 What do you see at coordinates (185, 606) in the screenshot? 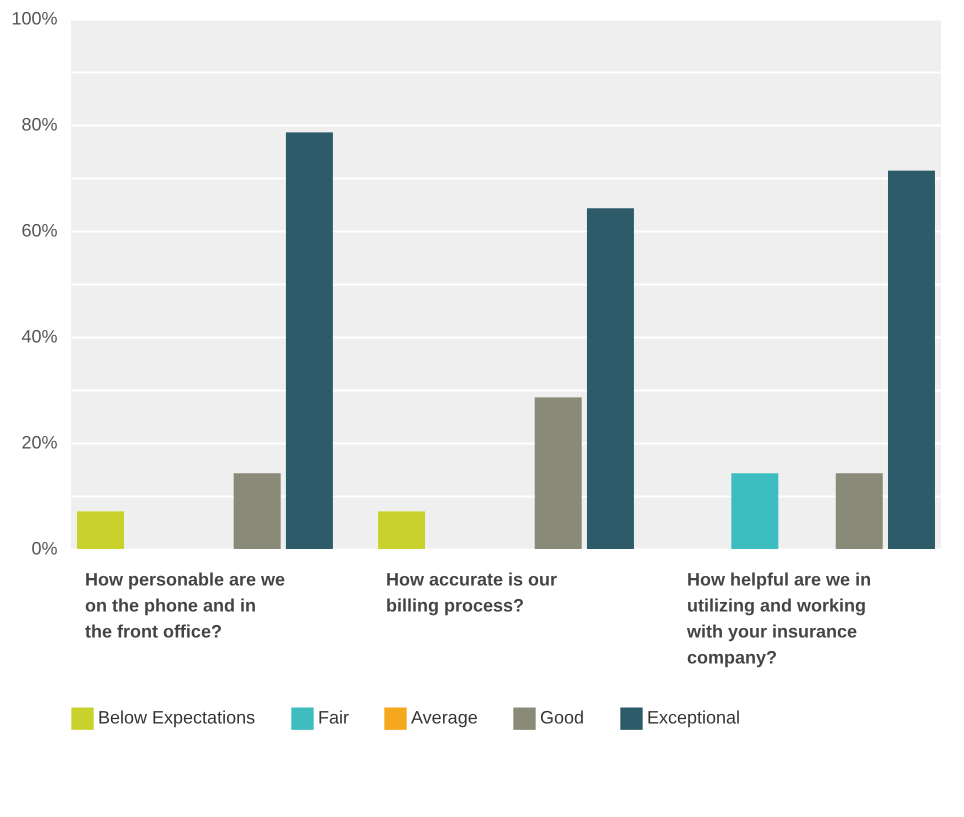
I see `x-tick-label: How personable are we on the phone and in the front office?` at bounding box center [185, 606].